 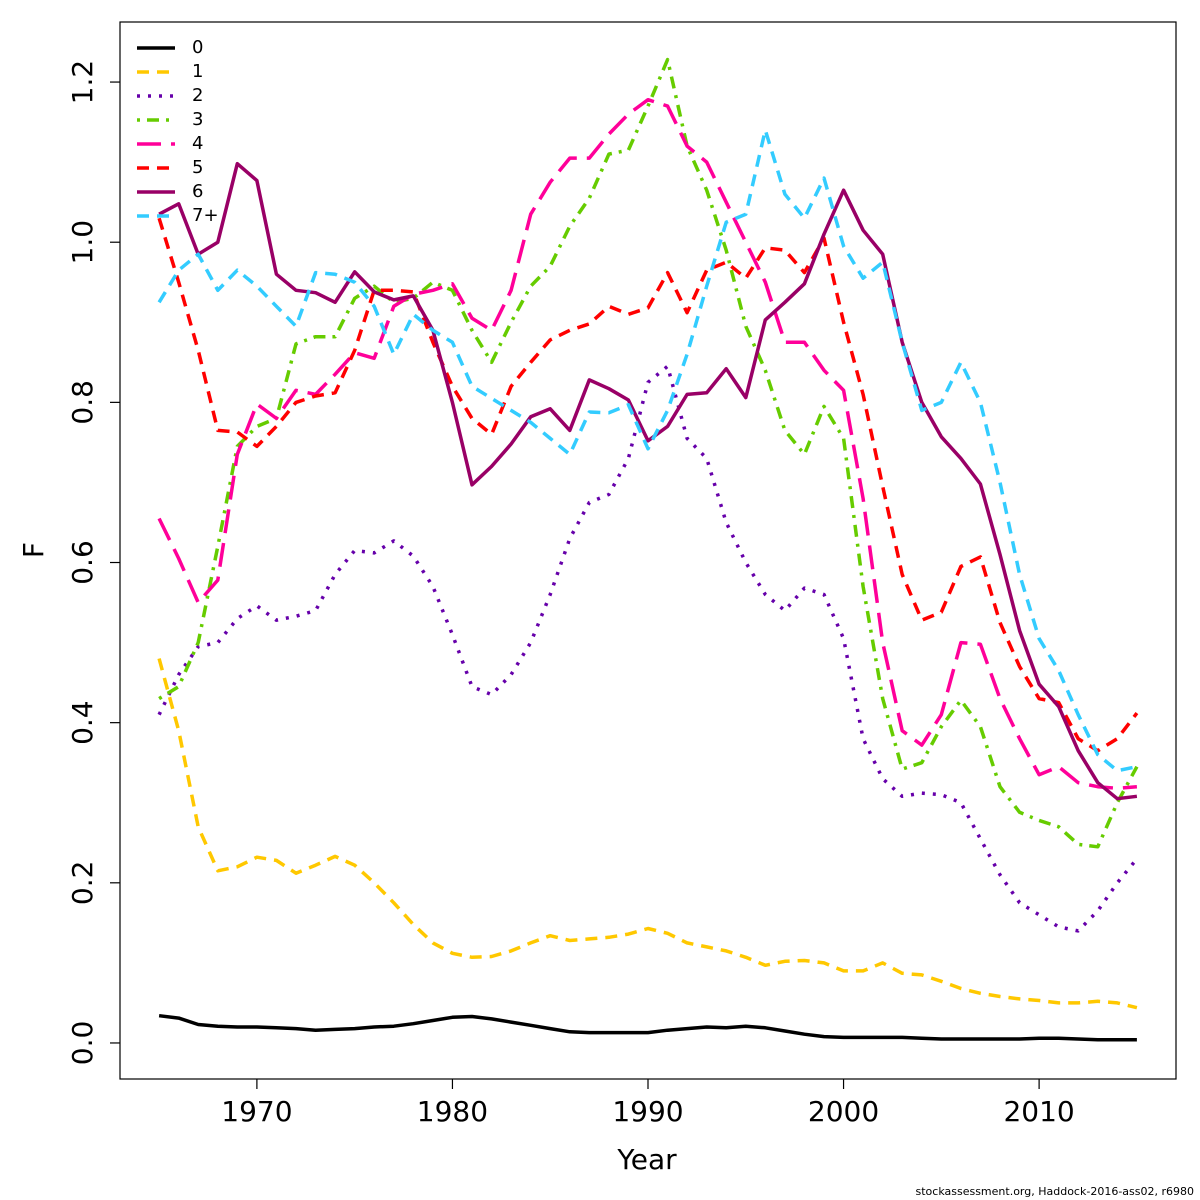 What do you see at coordinates (647, 1111) in the screenshot?
I see `x-tick-label: 1990` at bounding box center [647, 1111].